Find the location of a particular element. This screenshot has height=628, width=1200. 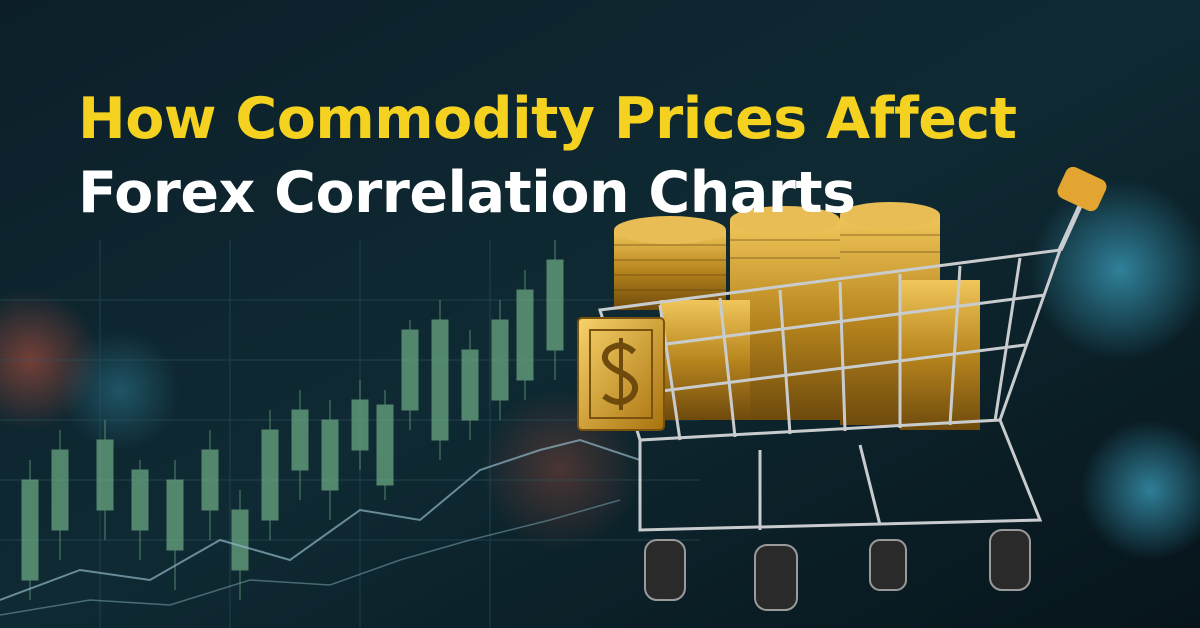

title-line-2: Forex Correlation Charts is located at coordinates (467, 193).